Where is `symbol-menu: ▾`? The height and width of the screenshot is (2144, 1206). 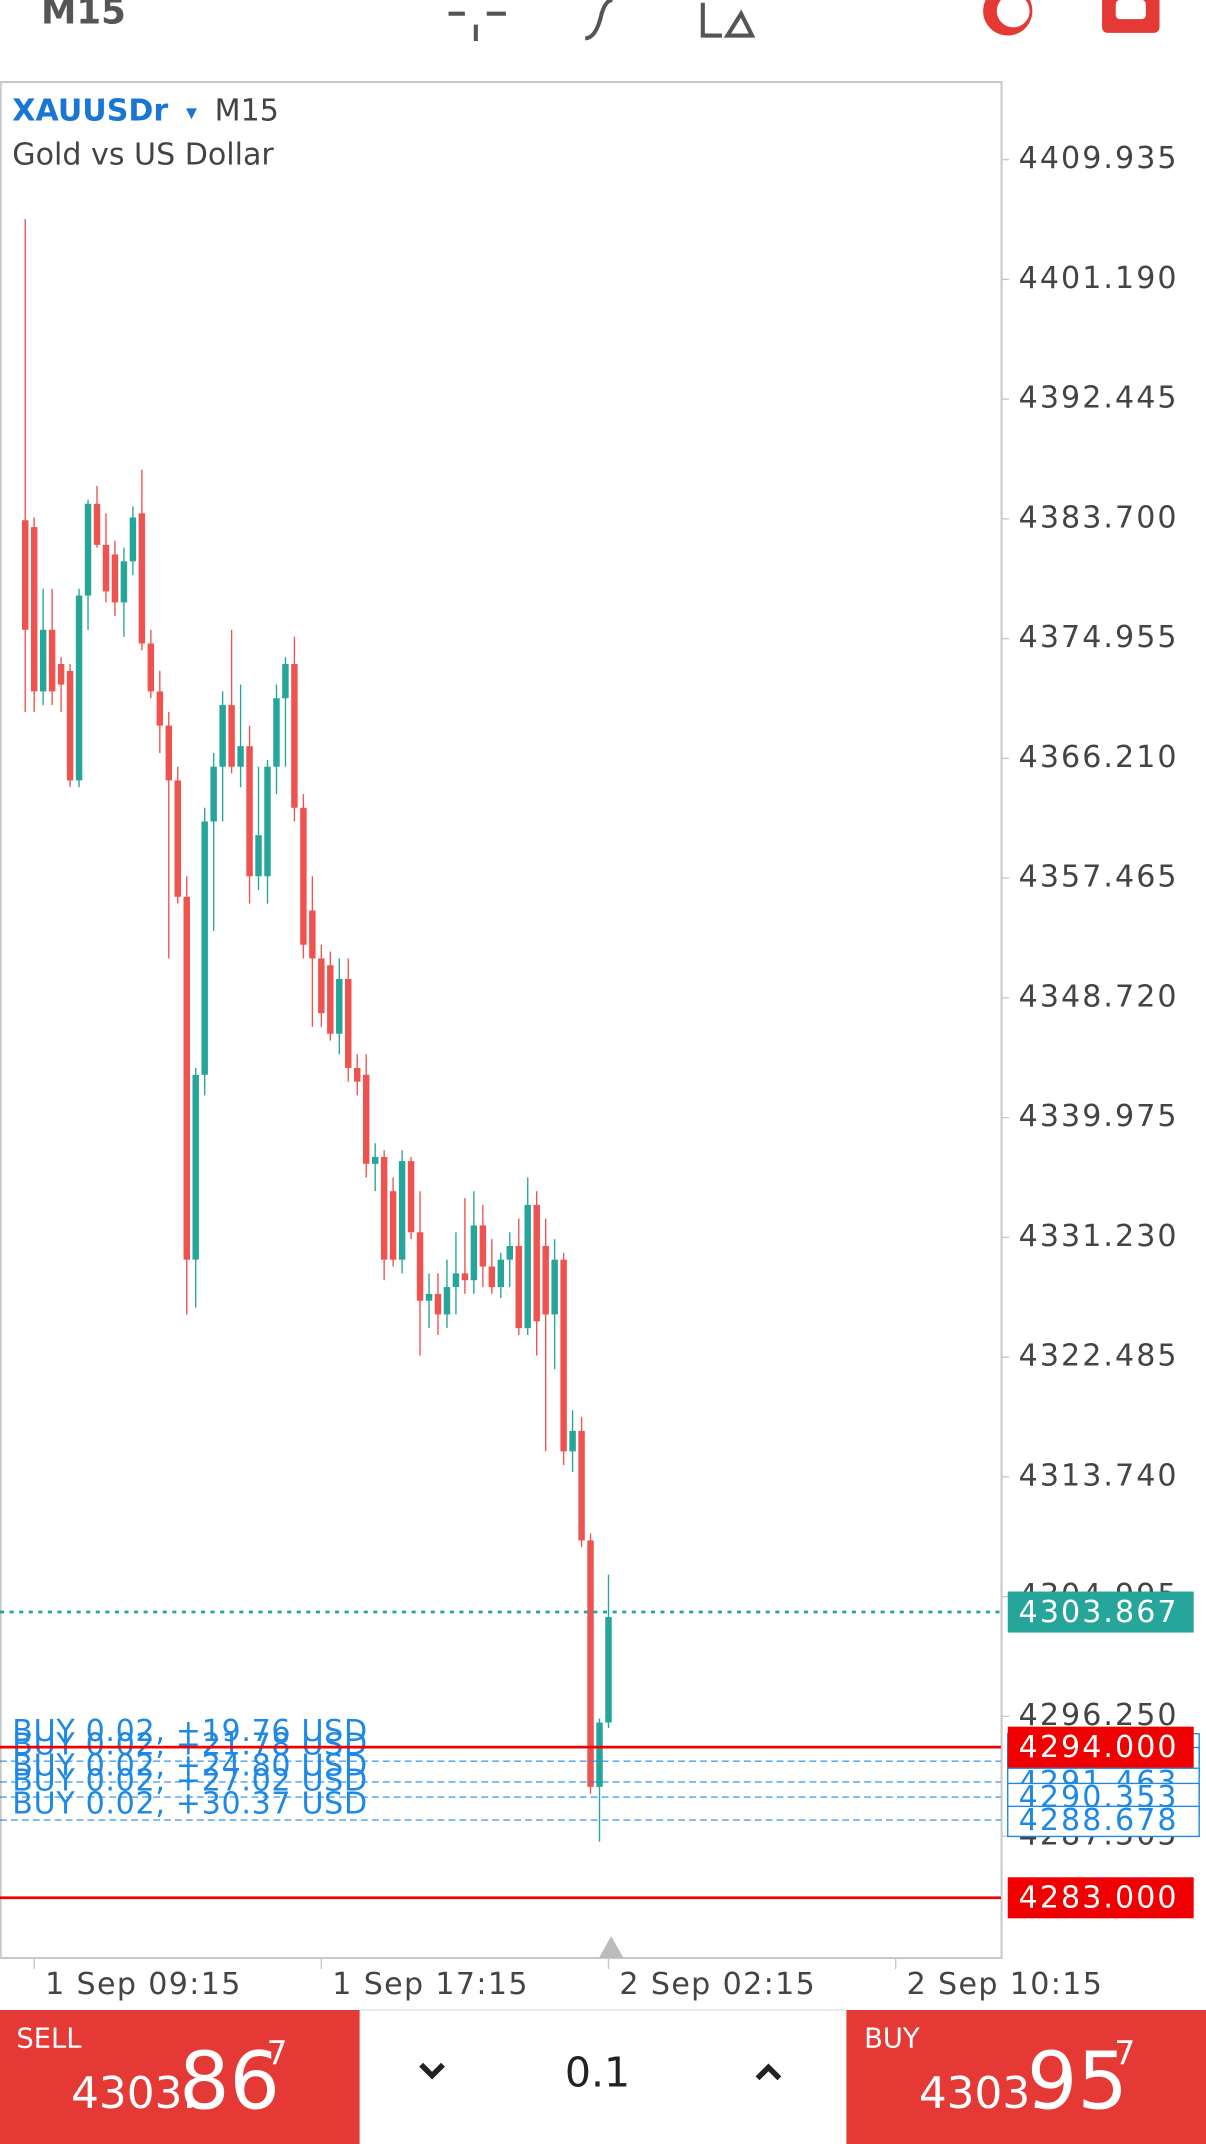 symbol-menu: ▾ is located at coordinates (191, 112).